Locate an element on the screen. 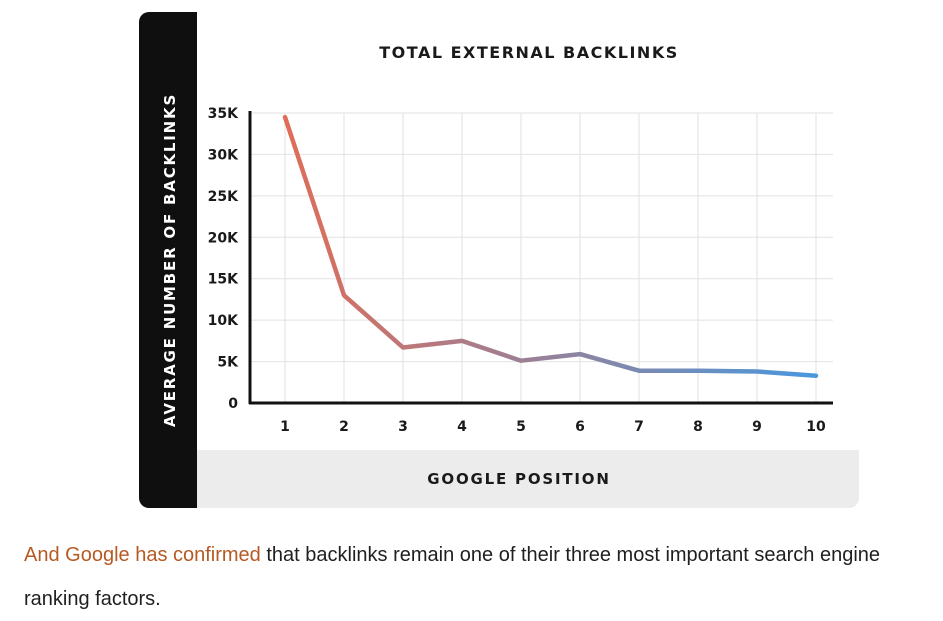 The height and width of the screenshot is (621, 943). google-confirmed-link: And Google has confirmed is located at coordinates (142, 555).